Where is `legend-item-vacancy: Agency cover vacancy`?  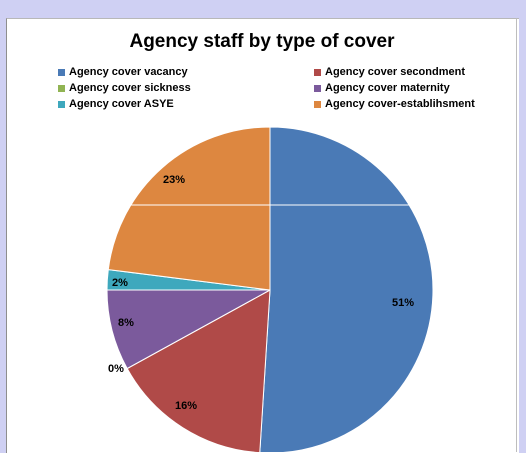 legend-item-vacancy: Agency cover vacancy is located at coordinates (123, 72).